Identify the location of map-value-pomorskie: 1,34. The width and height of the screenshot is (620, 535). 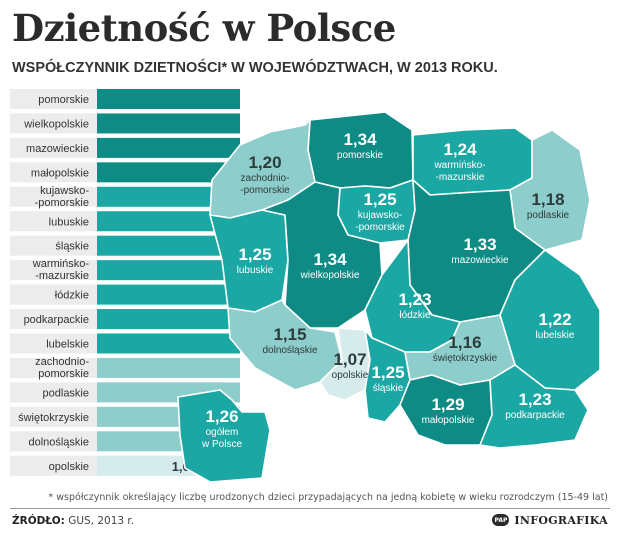
(360, 139).